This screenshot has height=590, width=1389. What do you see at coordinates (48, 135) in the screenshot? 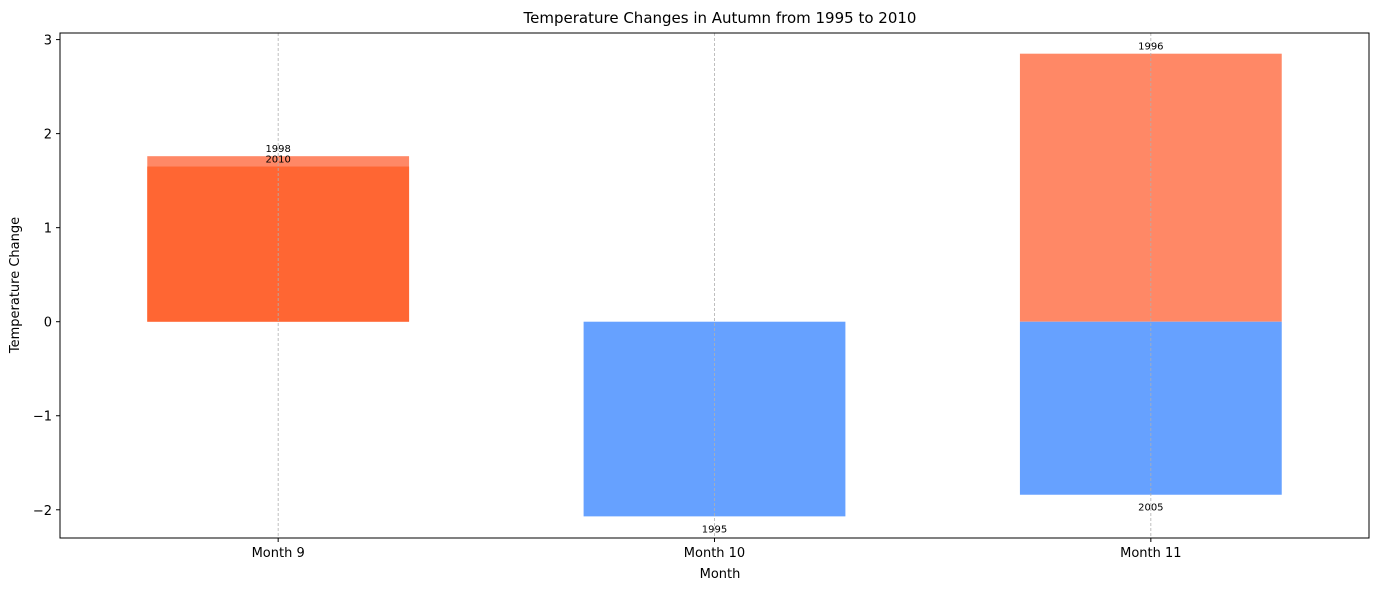
I see `y-tick-label: 2` at bounding box center [48, 135].